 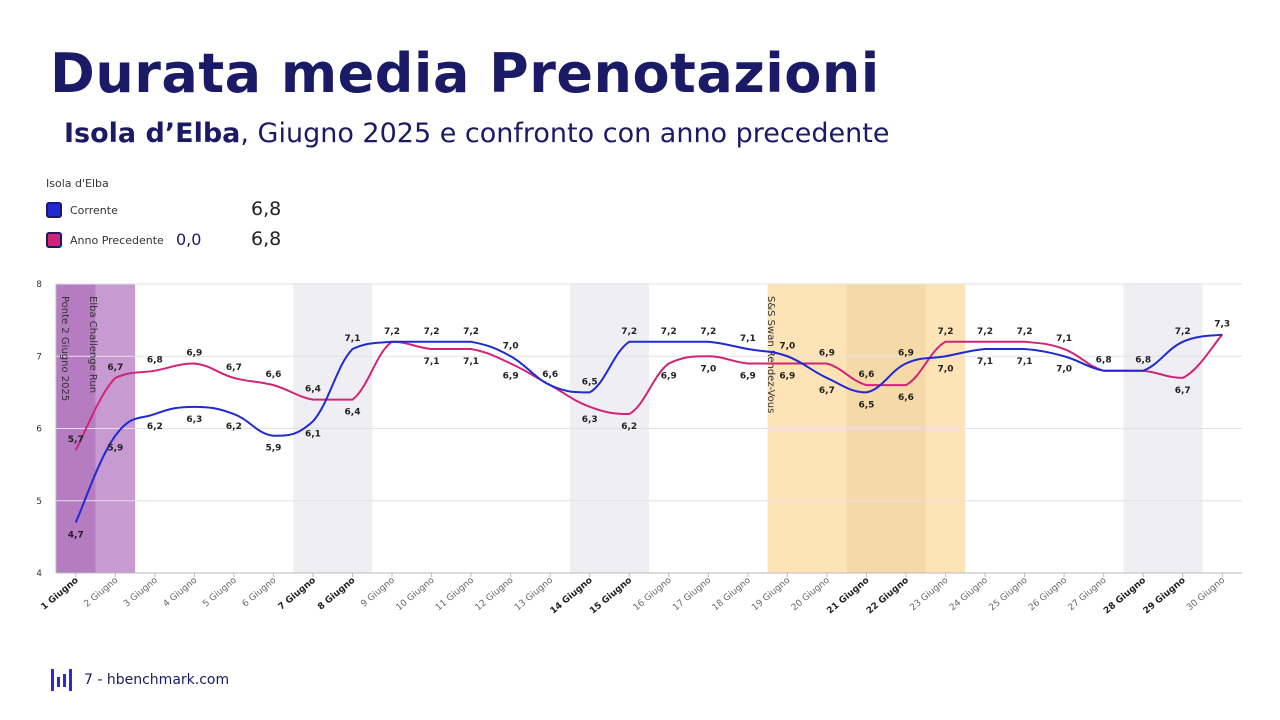 What do you see at coordinates (152, 133) in the screenshot?
I see `subtitle-location: Isola d’Elba` at bounding box center [152, 133].